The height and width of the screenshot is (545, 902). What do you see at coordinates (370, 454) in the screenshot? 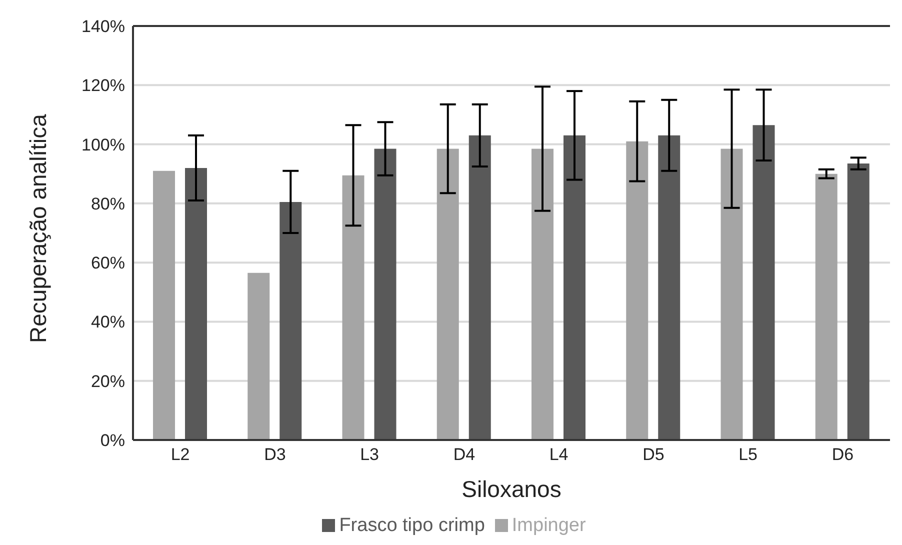
I see `x-tick-label: L3` at bounding box center [370, 454].